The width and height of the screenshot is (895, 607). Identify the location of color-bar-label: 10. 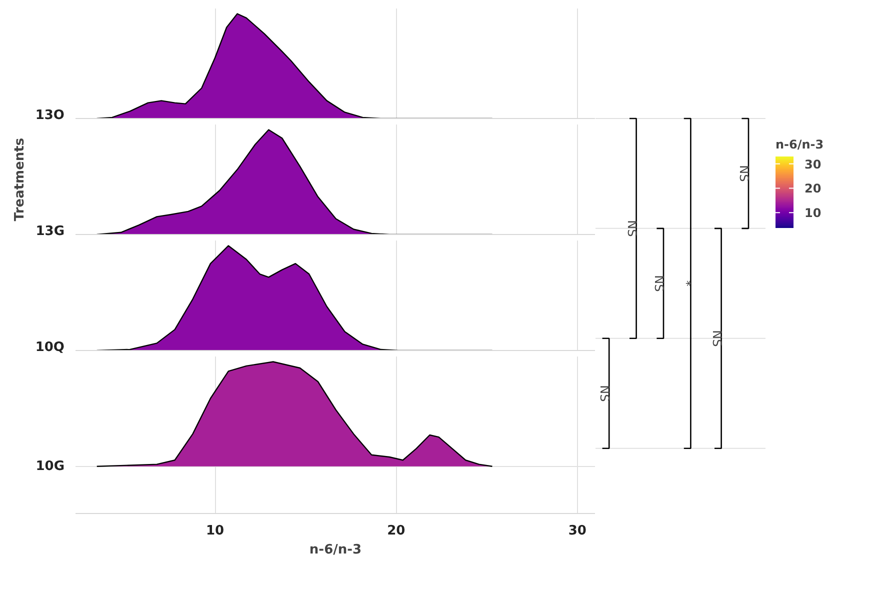
(813, 213).